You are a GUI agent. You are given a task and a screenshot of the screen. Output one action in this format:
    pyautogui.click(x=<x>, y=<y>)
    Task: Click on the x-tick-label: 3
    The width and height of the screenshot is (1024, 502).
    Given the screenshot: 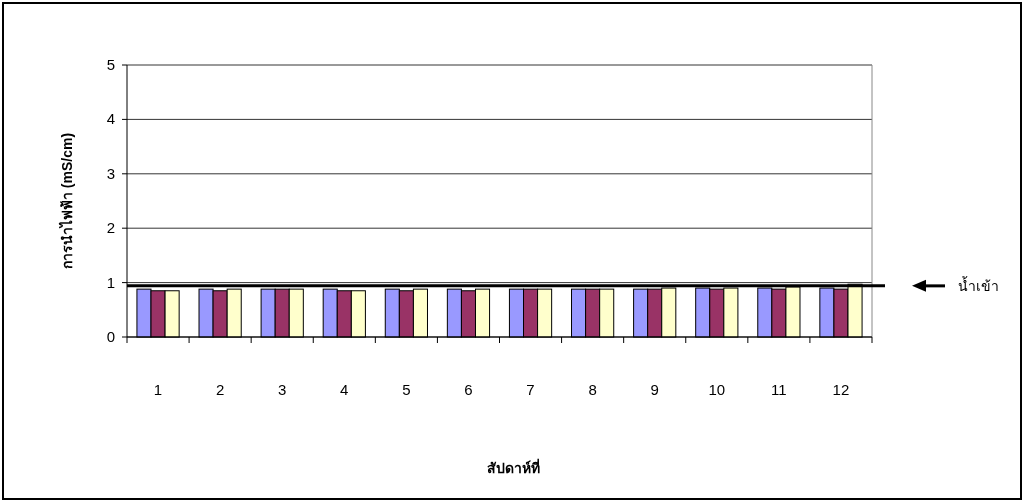 What is the action you would take?
    pyautogui.click(x=282, y=389)
    